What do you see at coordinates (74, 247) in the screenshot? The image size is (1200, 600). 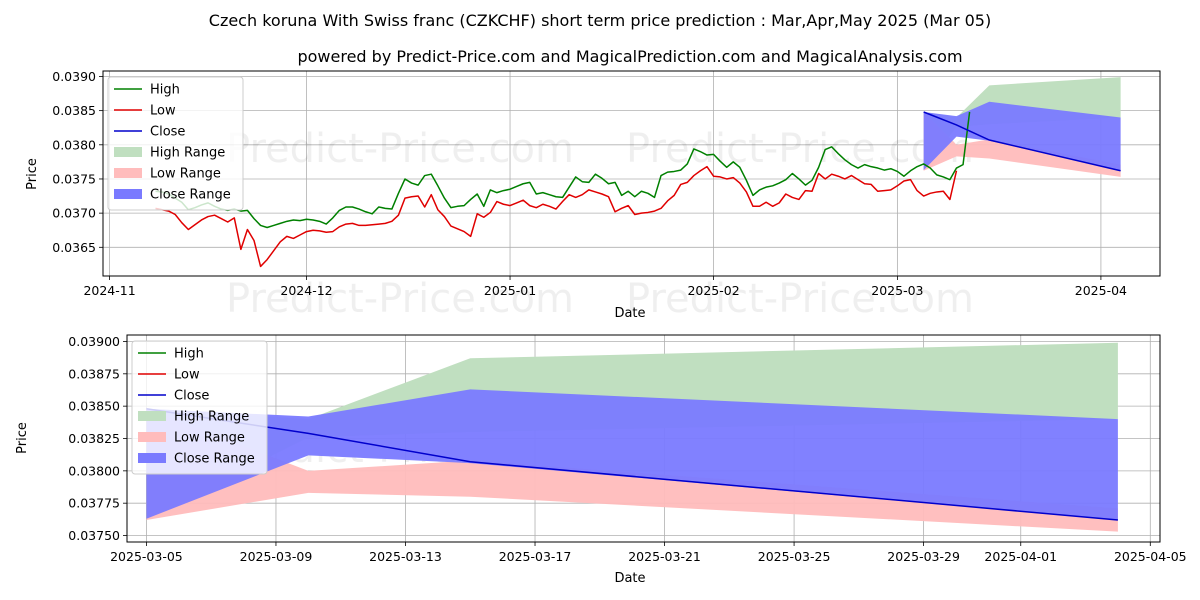 I see `y-tick-label: 0.0365` at bounding box center [74, 247].